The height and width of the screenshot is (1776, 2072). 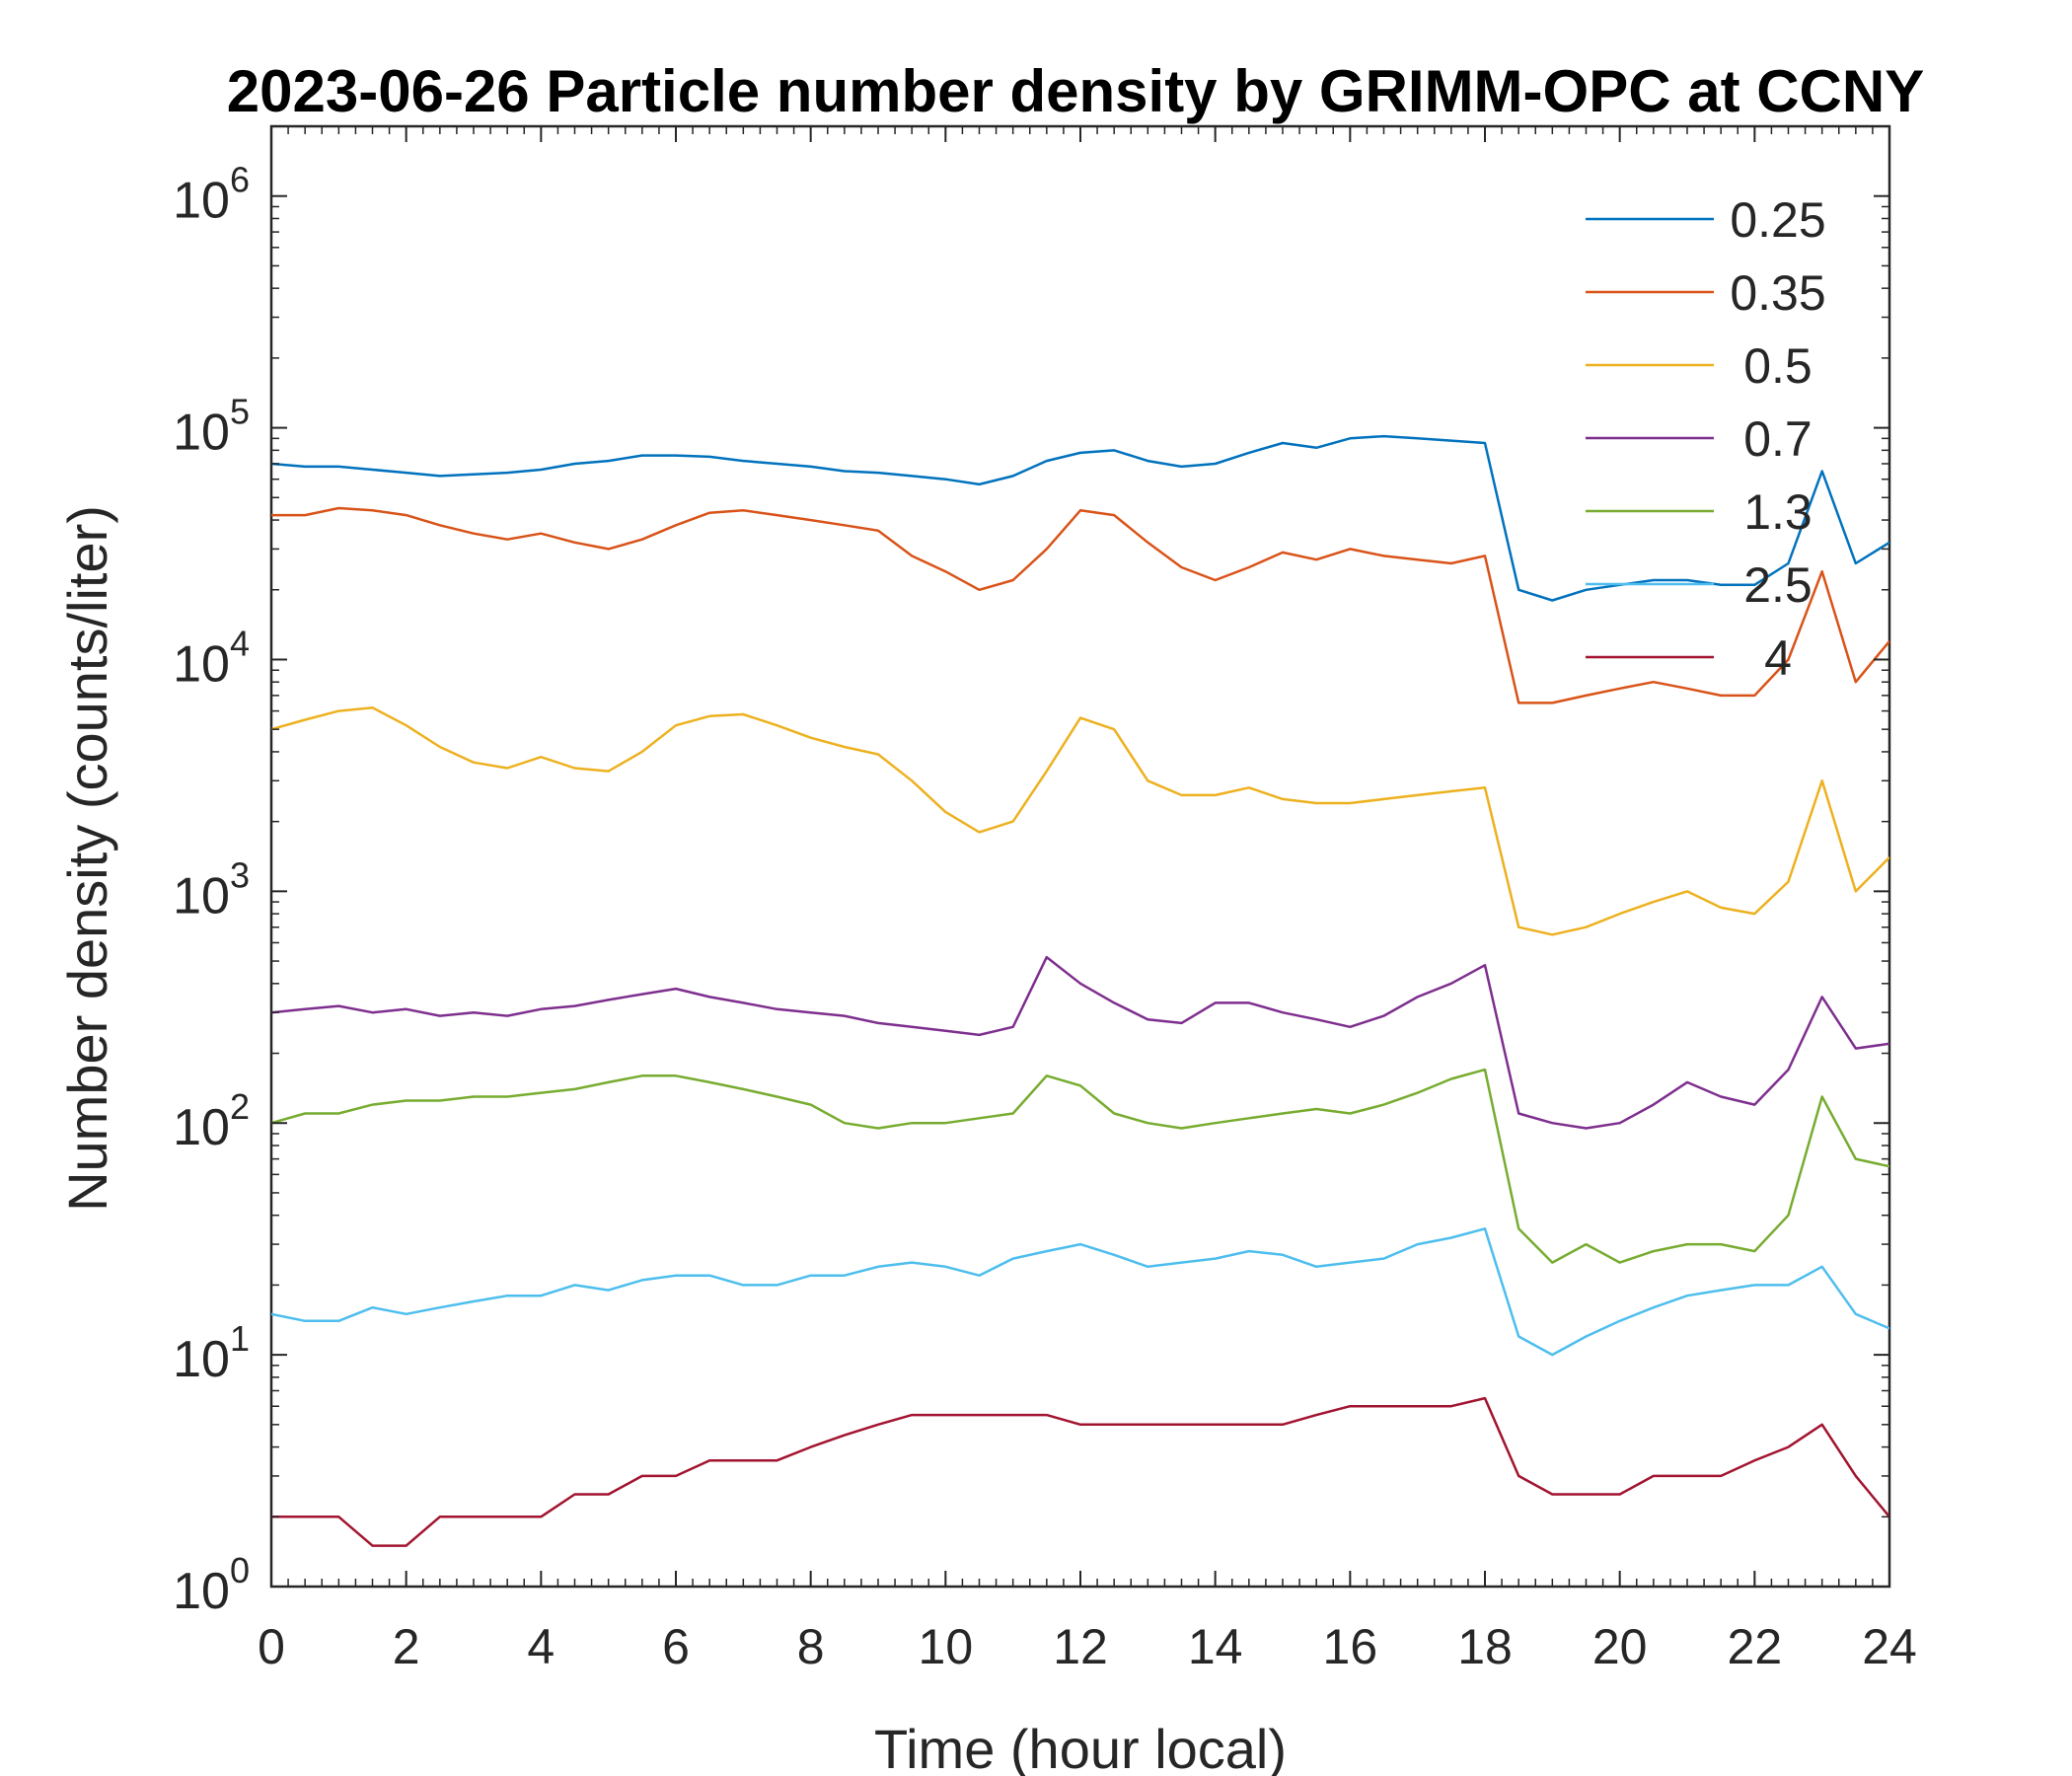 I want to click on x-tick-label: 2, so click(x=407, y=1647).